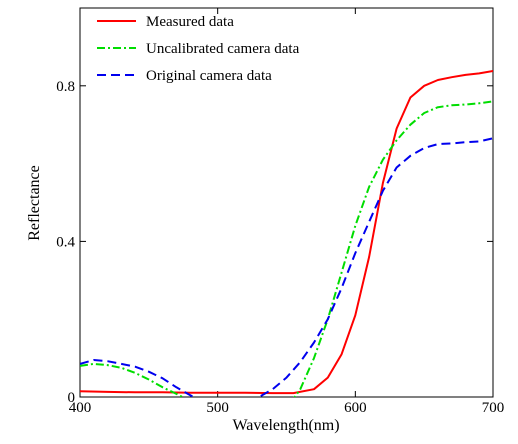 This screenshot has height=444, width=518. What do you see at coordinates (72, 398) in the screenshot?
I see `y-tick-label: 0` at bounding box center [72, 398].